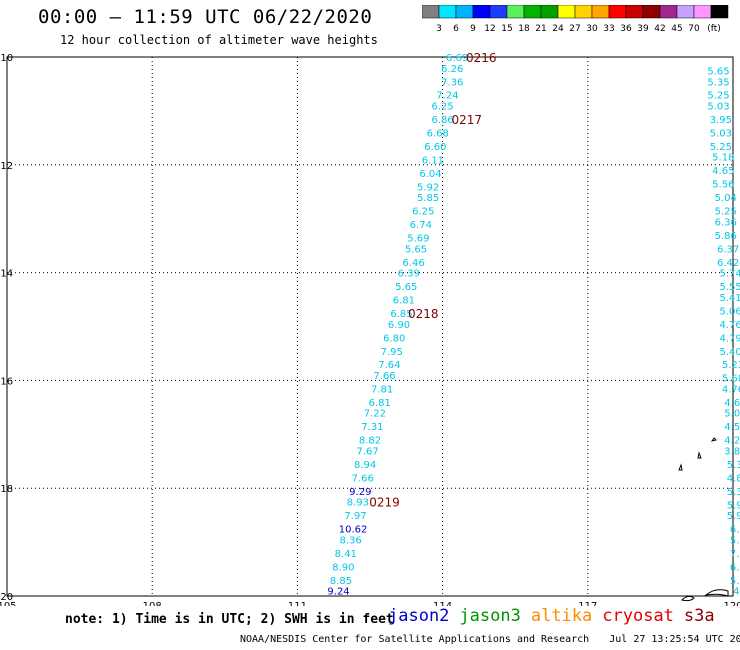 The image size is (740, 650). I want to click on swh-value-track-a: 5.85, so click(428, 198).